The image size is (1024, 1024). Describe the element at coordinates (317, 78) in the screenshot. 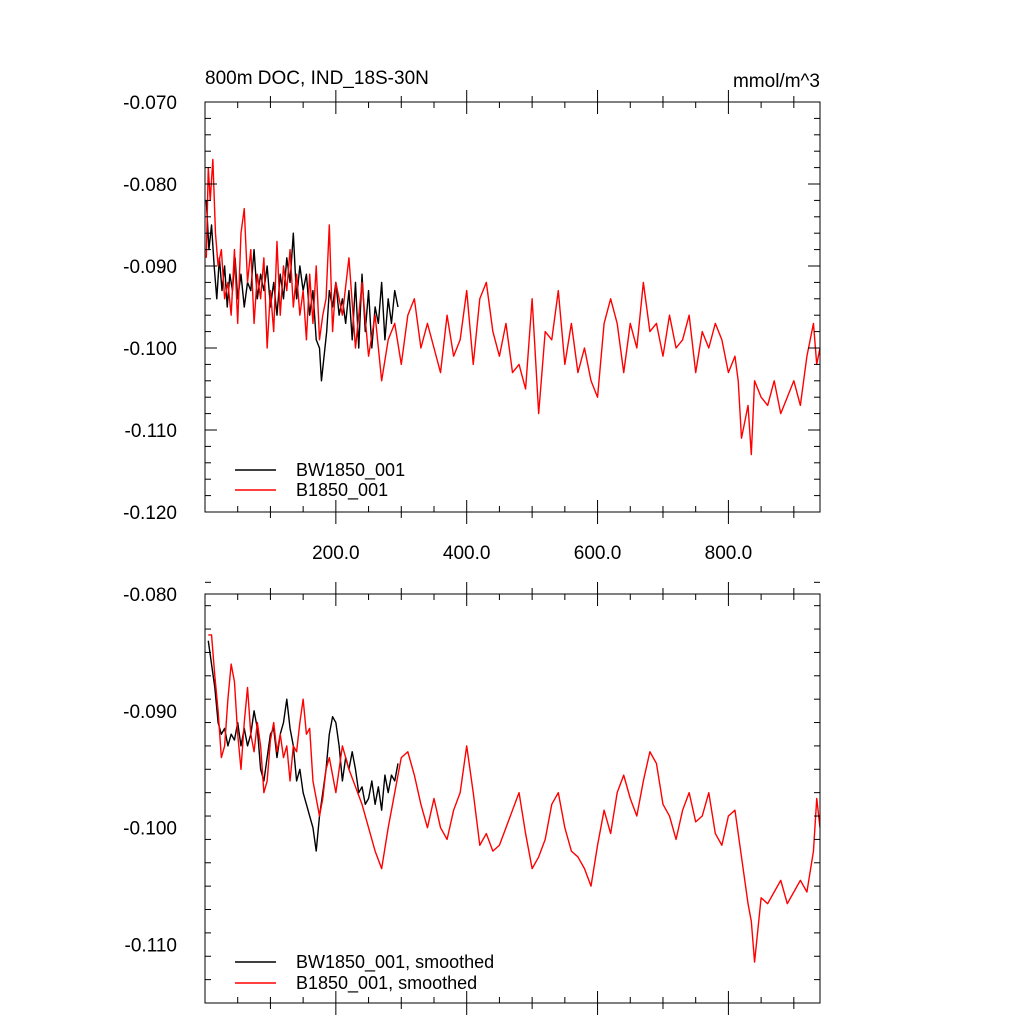

I see `chart-title: 800m DOC, IND_18S-30N` at that location.